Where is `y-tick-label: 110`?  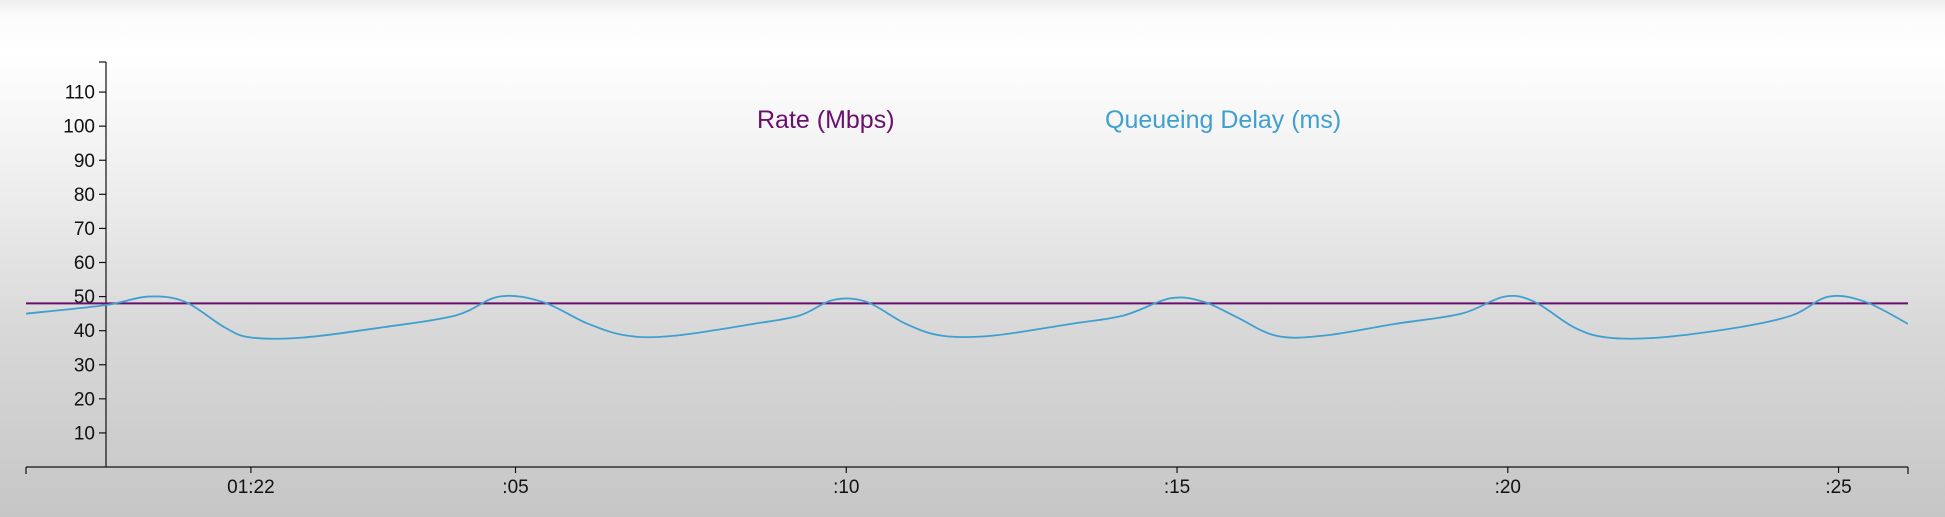 y-tick-label: 110 is located at coordinates (80, 93).